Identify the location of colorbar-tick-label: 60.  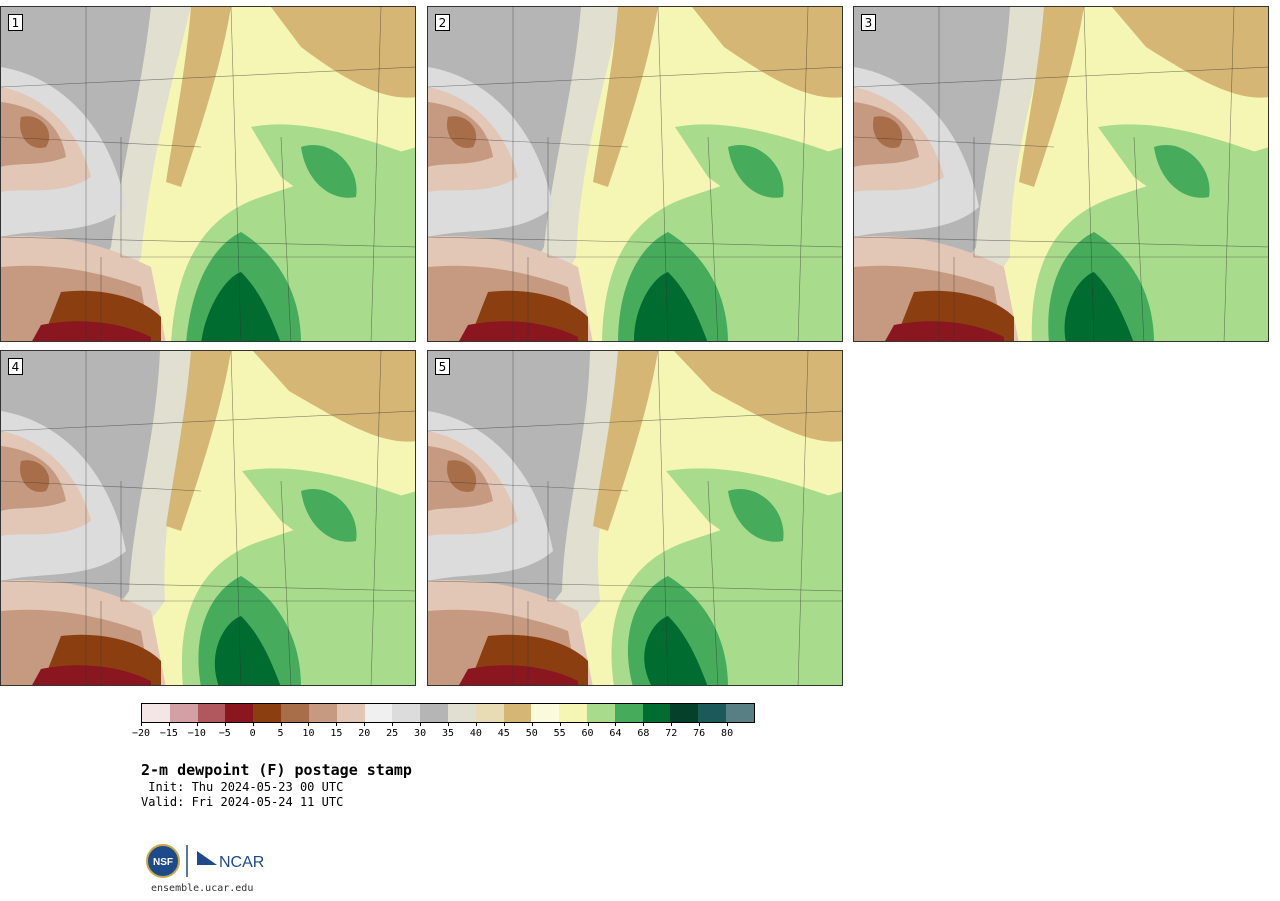
(587, 733).